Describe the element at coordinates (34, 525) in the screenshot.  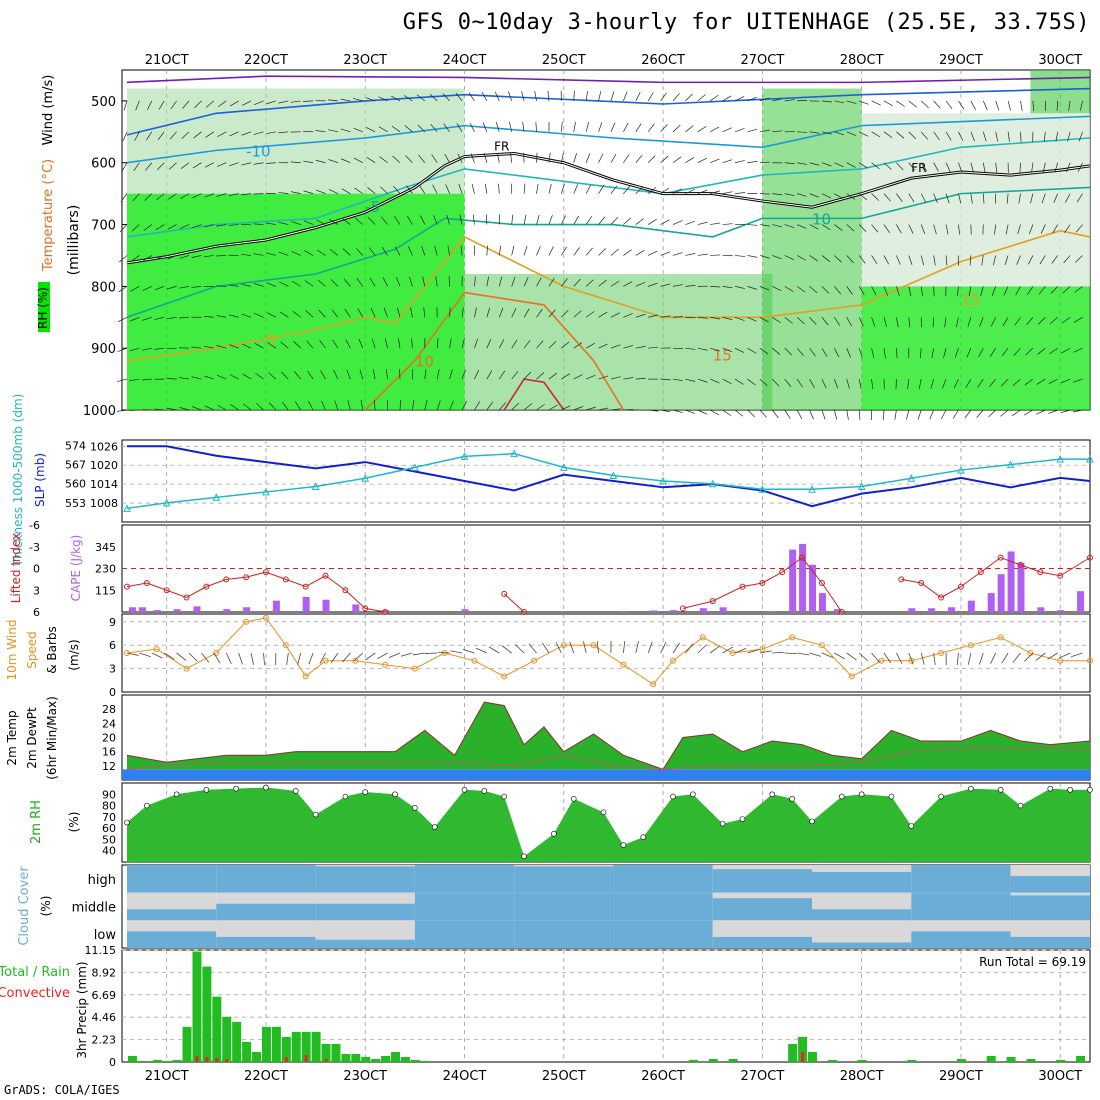
I see `y-tick-label: -6` at that location.